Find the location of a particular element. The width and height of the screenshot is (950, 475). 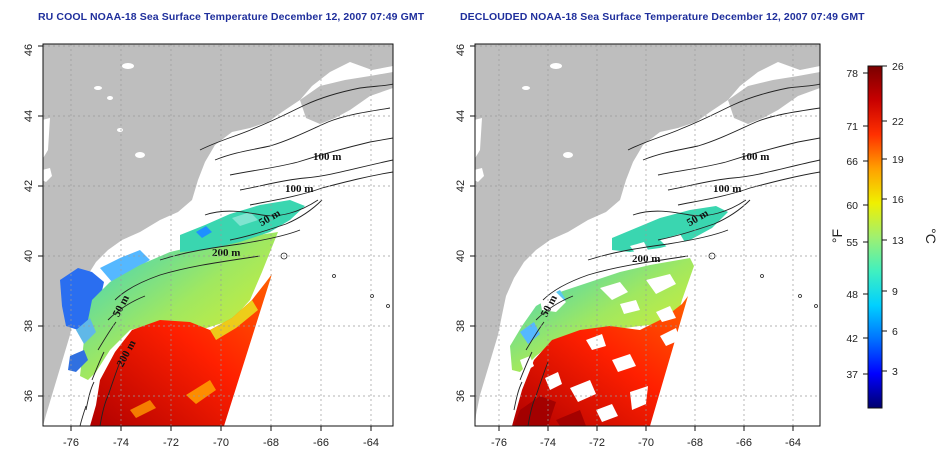

celsius-tick-label: 3 is located at coordinates (895, 372).